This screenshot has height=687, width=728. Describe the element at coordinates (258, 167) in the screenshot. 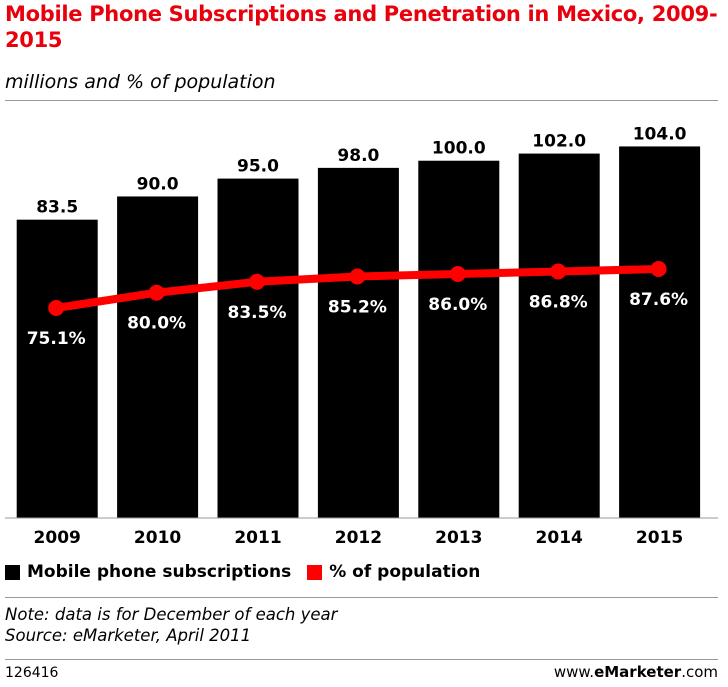

I see `bar-value-label-2011: 95.0` at that location.